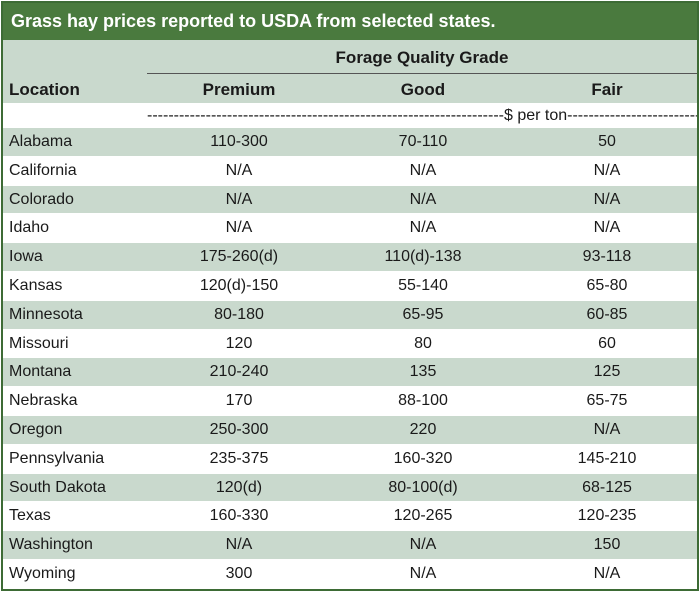  I want to click on table-row: Kansas 120(d)-150 55-140 65-80, so click(350, 286).